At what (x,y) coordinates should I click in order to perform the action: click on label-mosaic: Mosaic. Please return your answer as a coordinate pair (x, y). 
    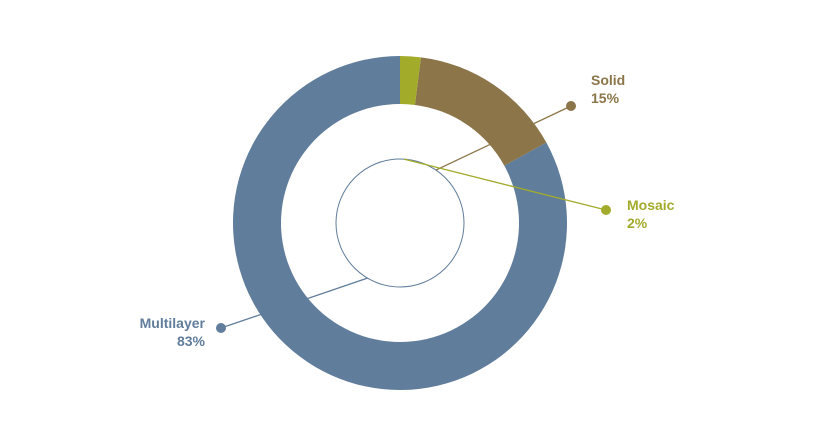
    Looking at the image, I should click on (651, 205).